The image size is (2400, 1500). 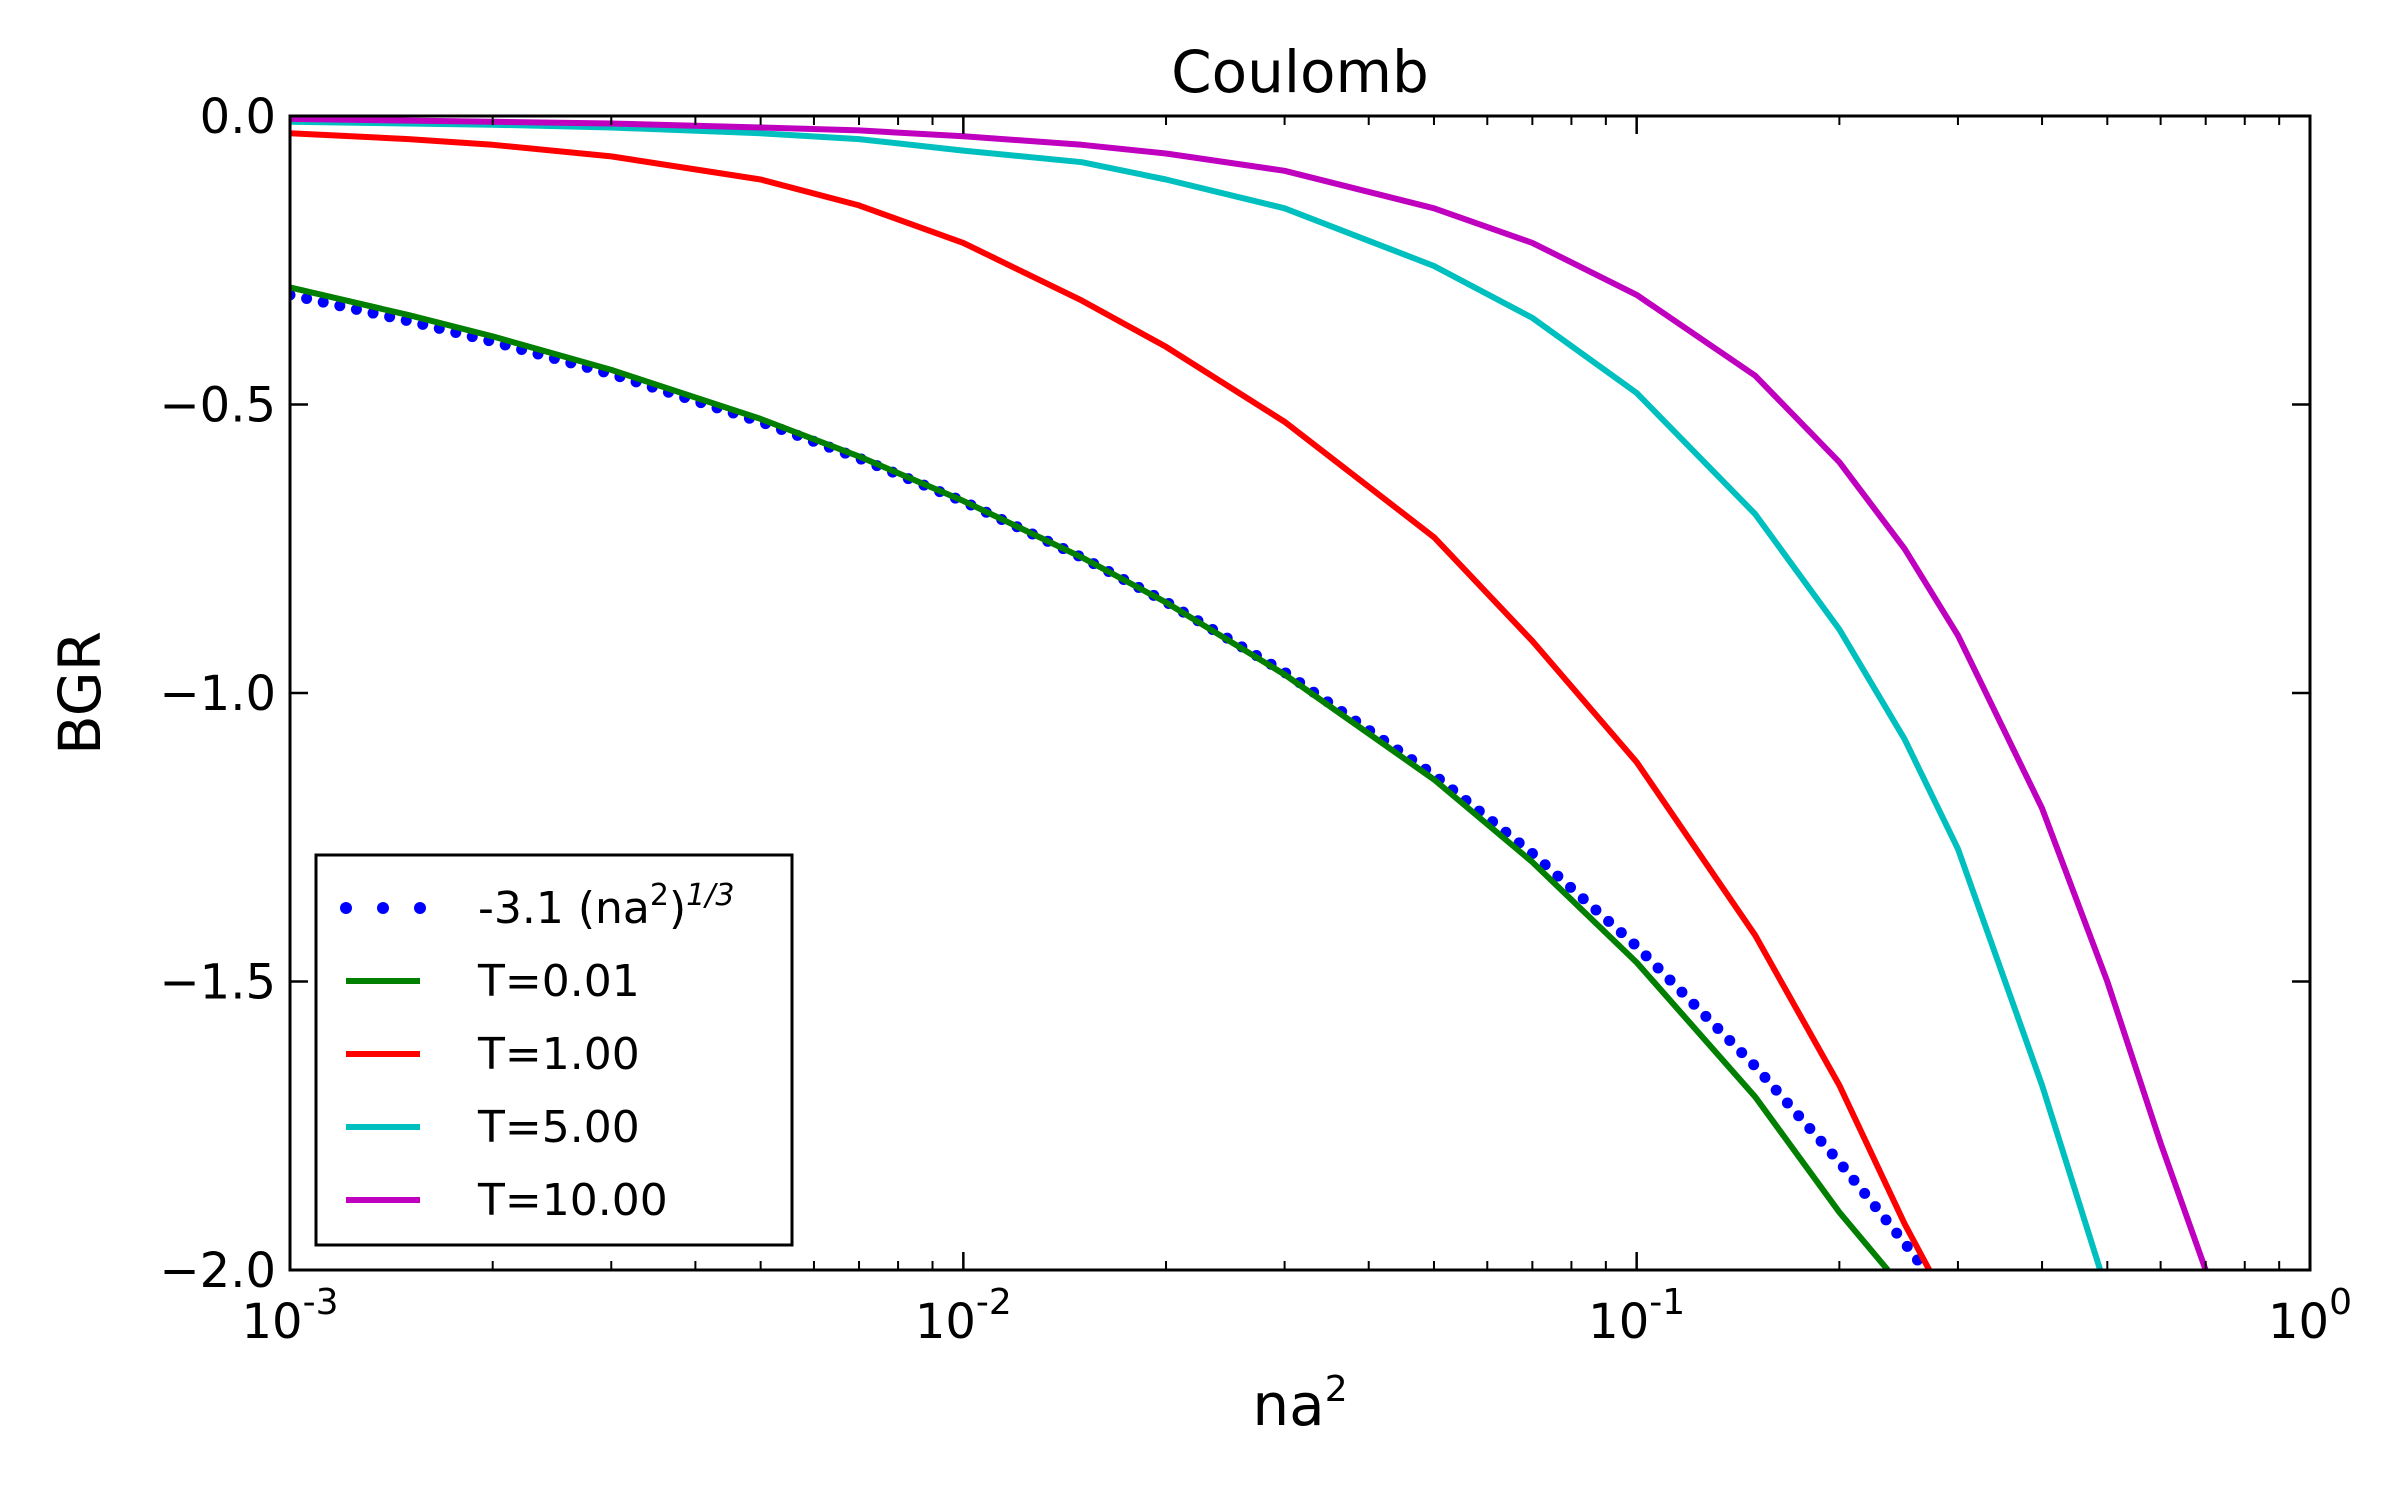 I want to click on legend-label-part: -3.1 (na, so click(x=564, y=908).